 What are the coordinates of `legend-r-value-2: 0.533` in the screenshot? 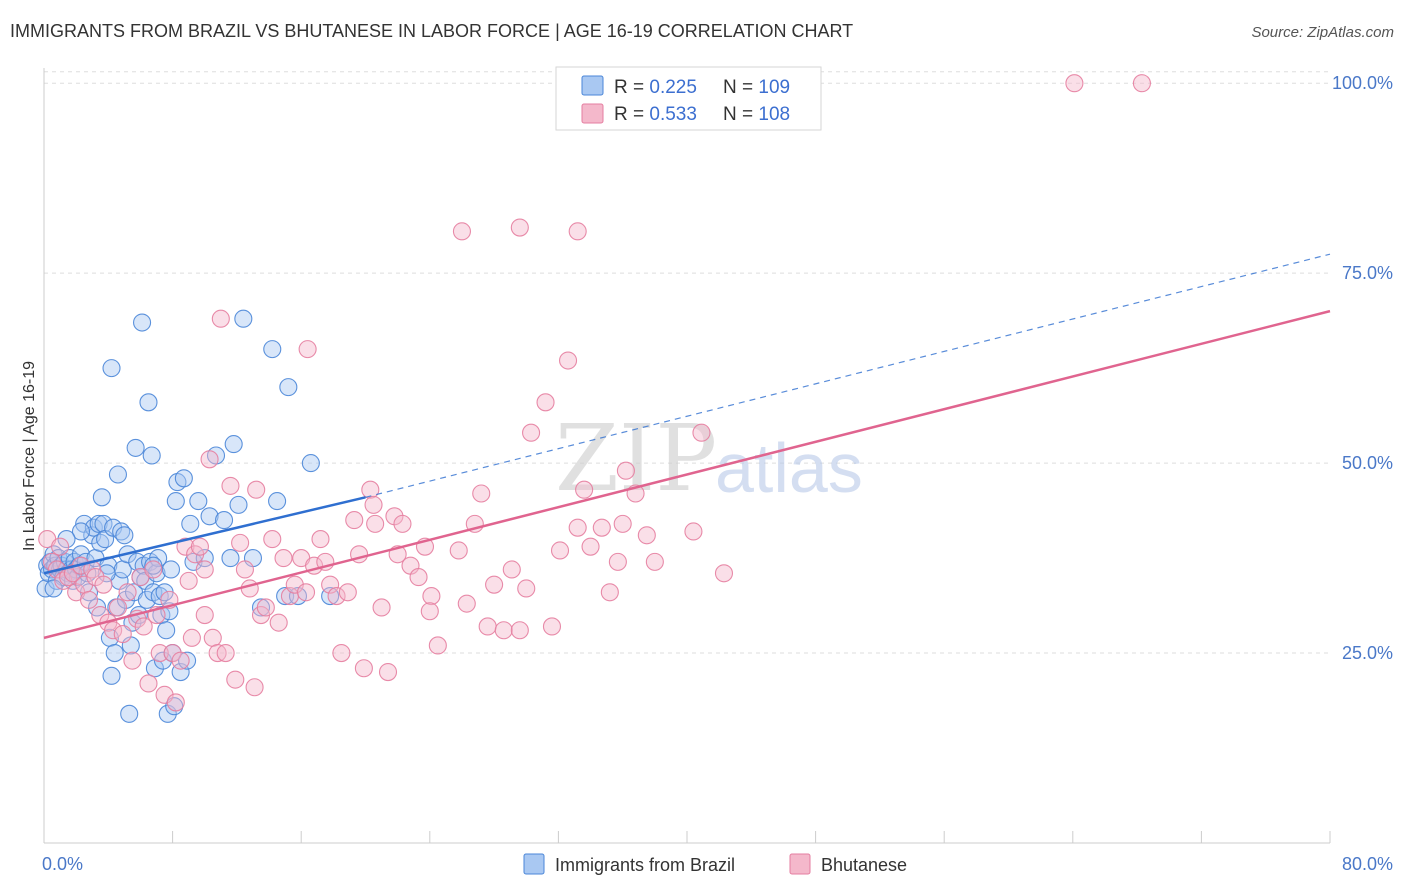 It's located at (673, 114).